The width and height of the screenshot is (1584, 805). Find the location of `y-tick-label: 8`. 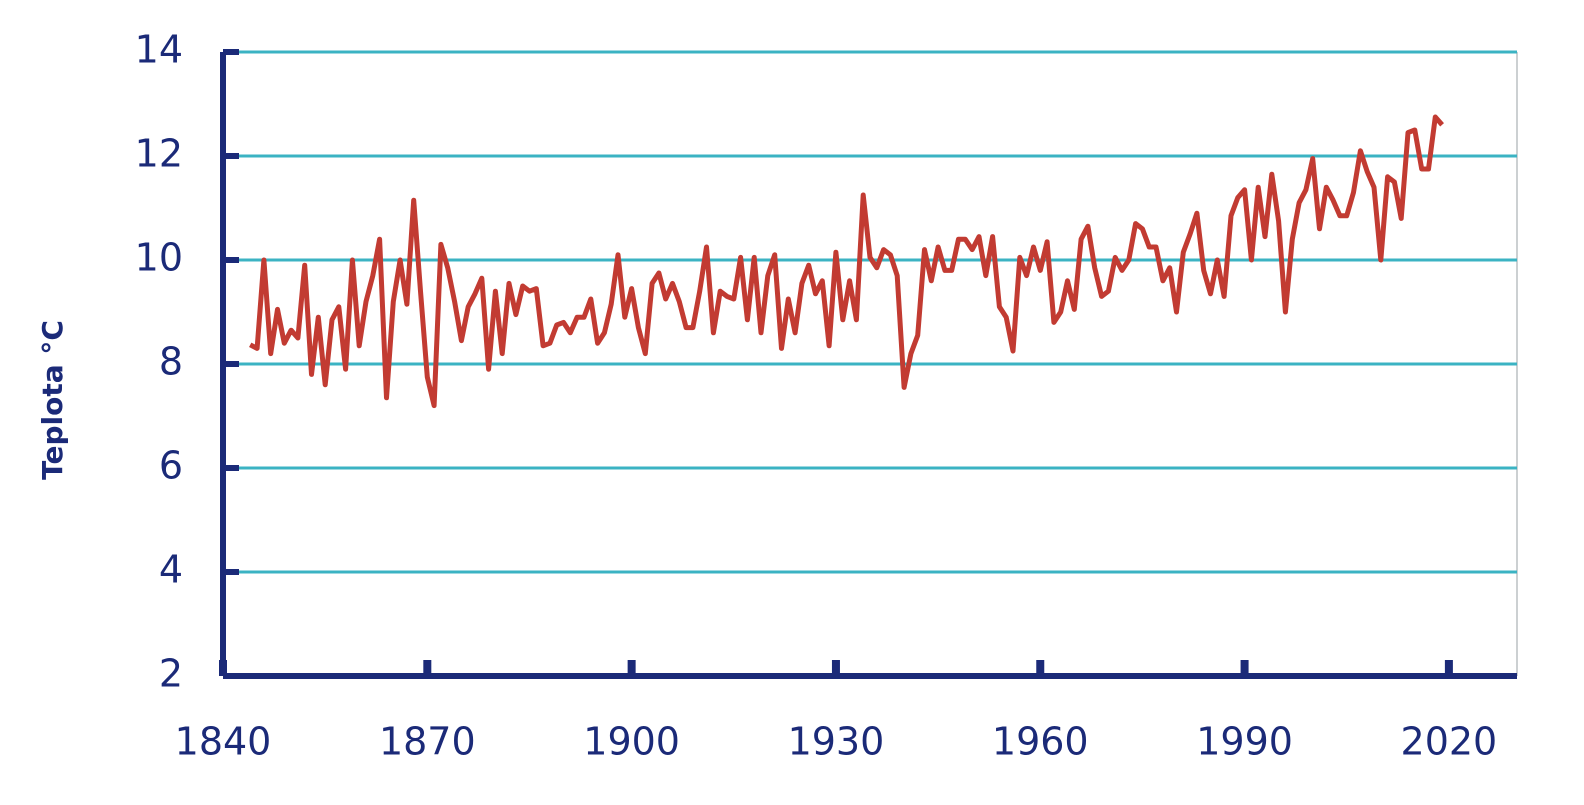

y-tick-label: 8 is located at coordinates (171, 362).